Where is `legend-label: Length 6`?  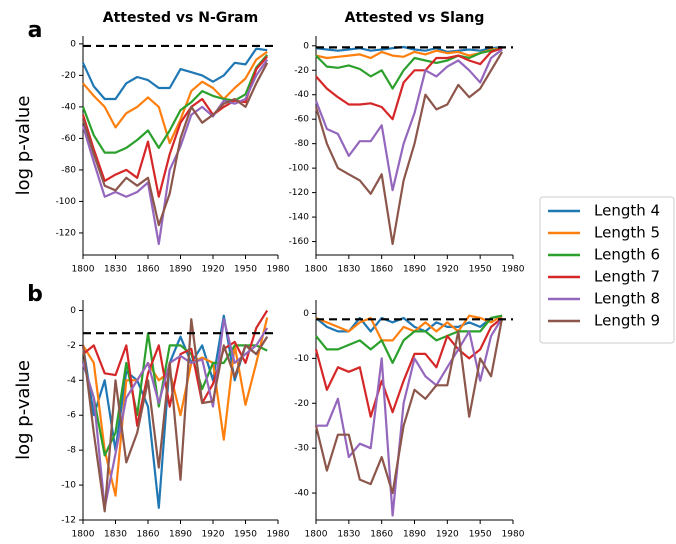 legend-label: Length 6 is located at coordinates (627, 255).